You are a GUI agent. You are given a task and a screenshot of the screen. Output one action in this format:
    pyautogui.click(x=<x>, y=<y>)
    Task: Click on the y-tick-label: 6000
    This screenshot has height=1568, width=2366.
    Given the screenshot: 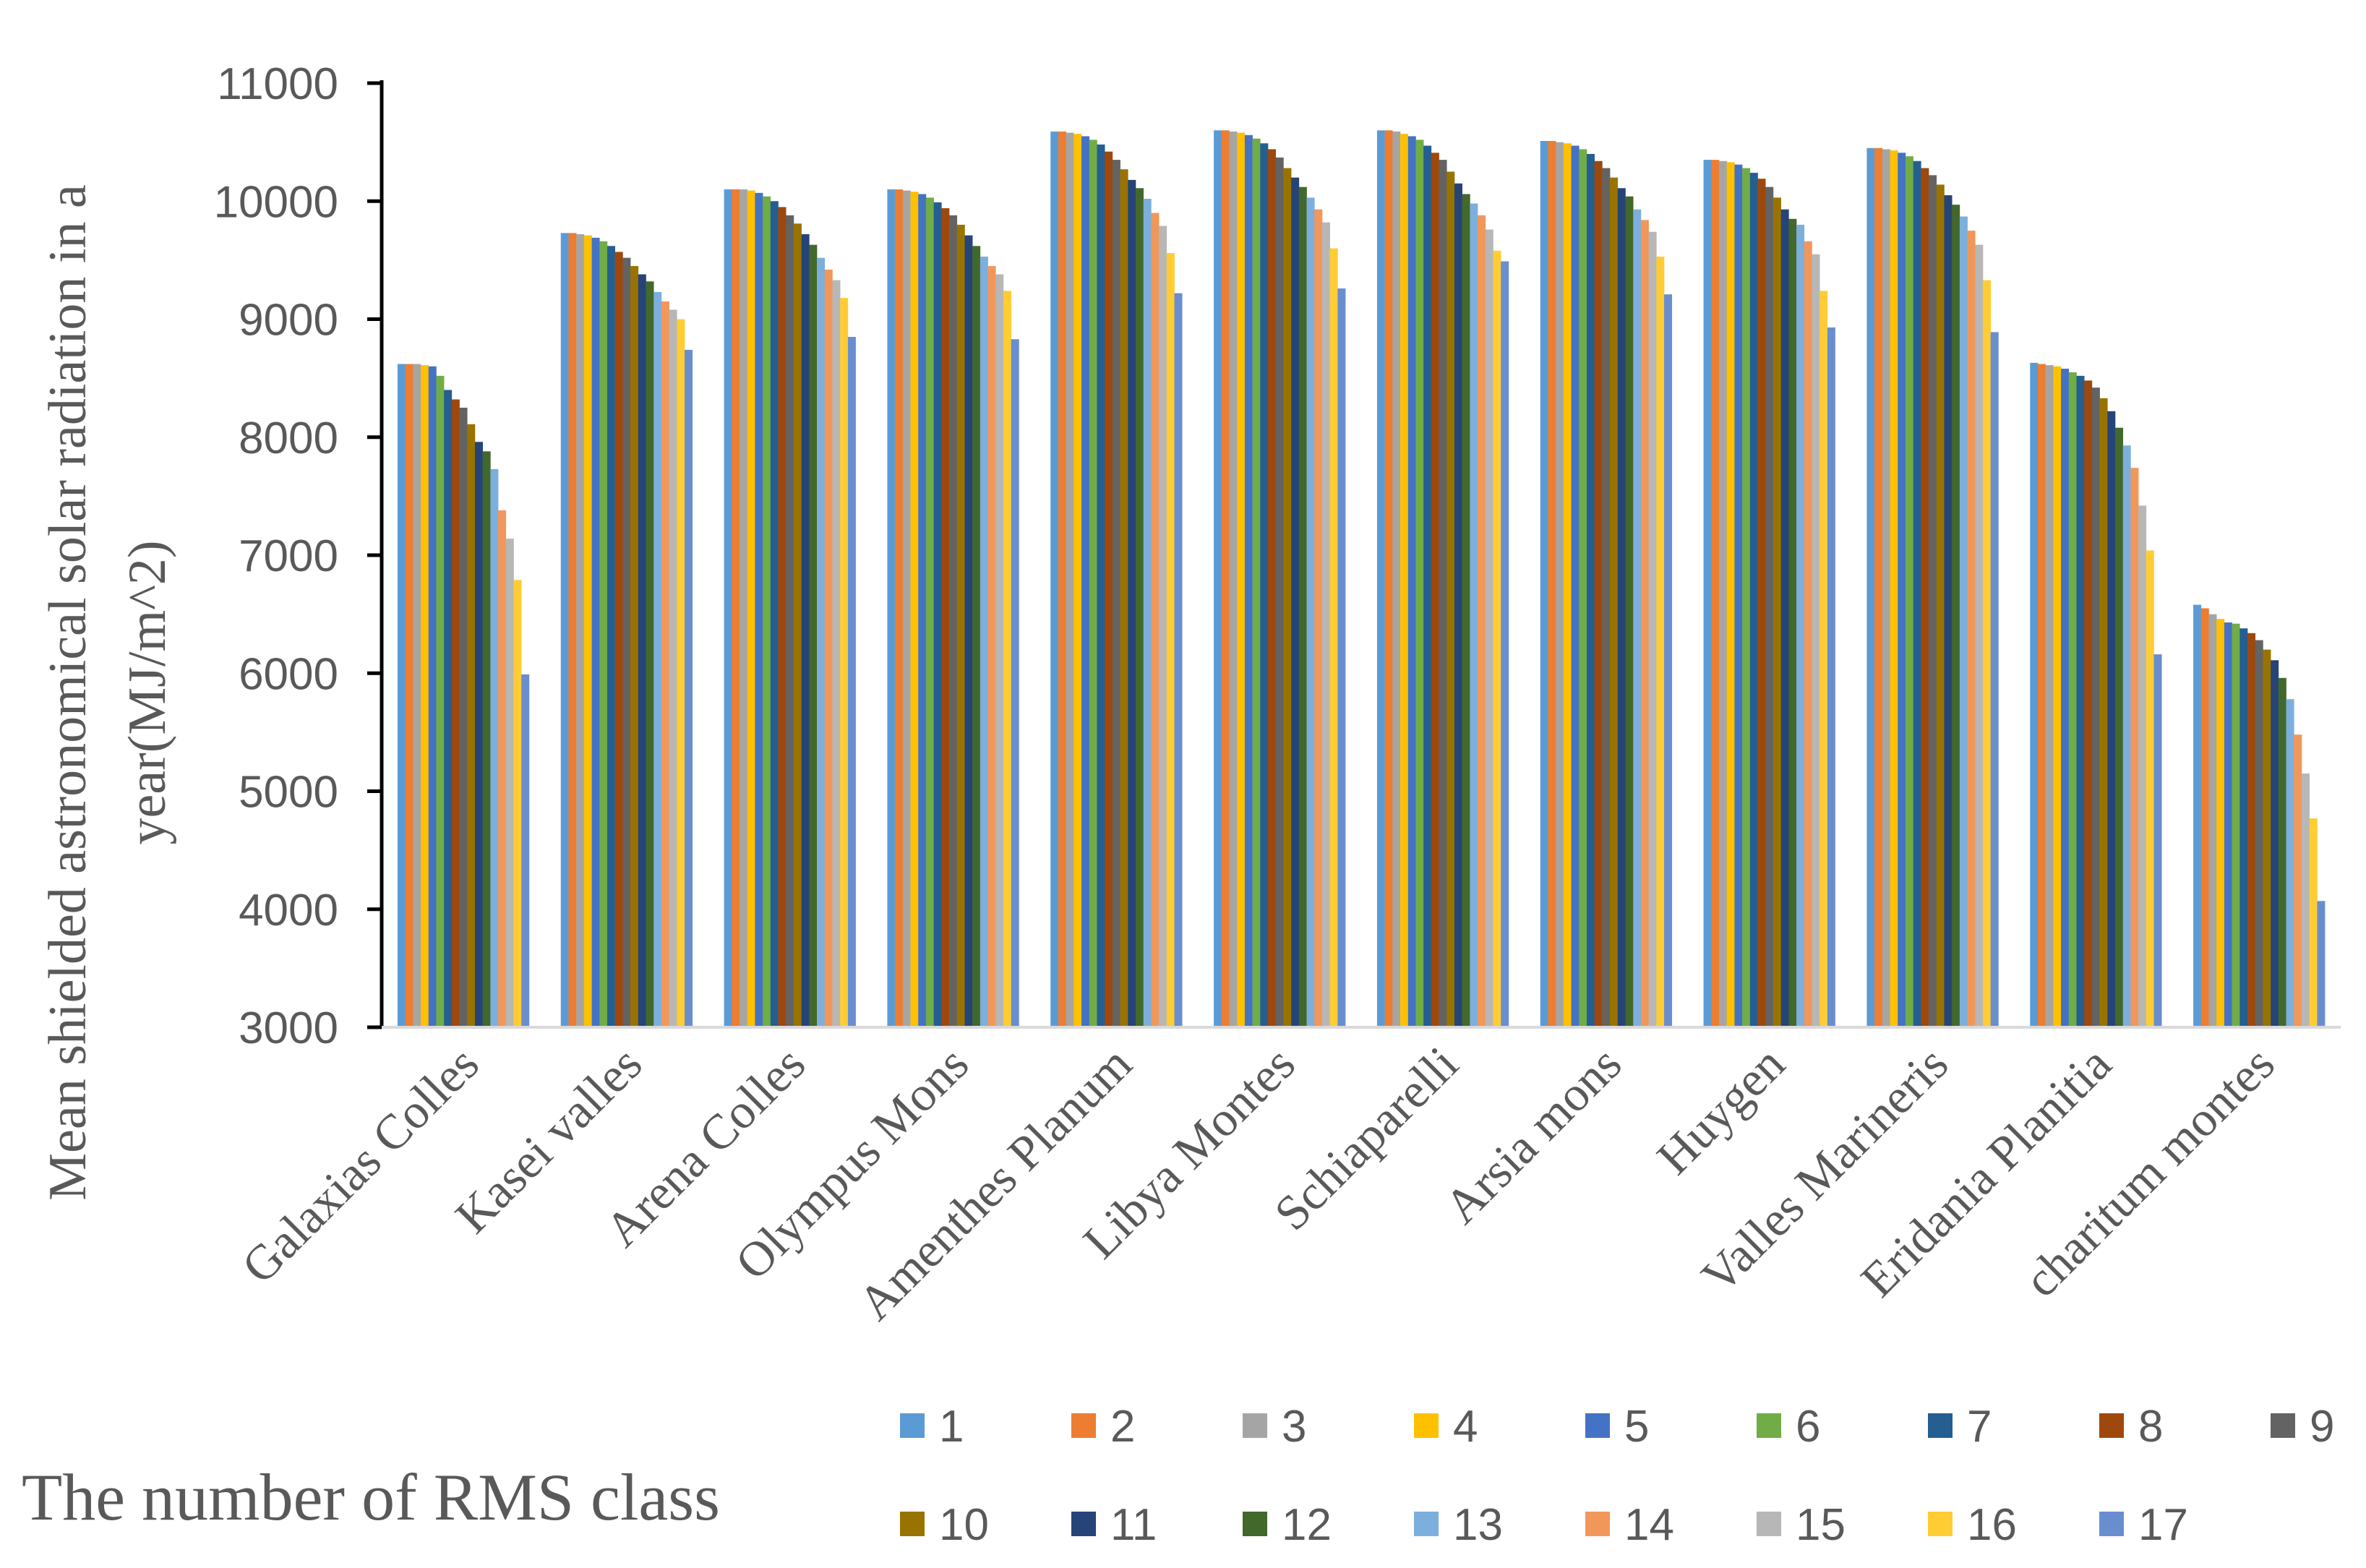 What is the action you would take?
    pyautogui.click(x=288, y=674)
    